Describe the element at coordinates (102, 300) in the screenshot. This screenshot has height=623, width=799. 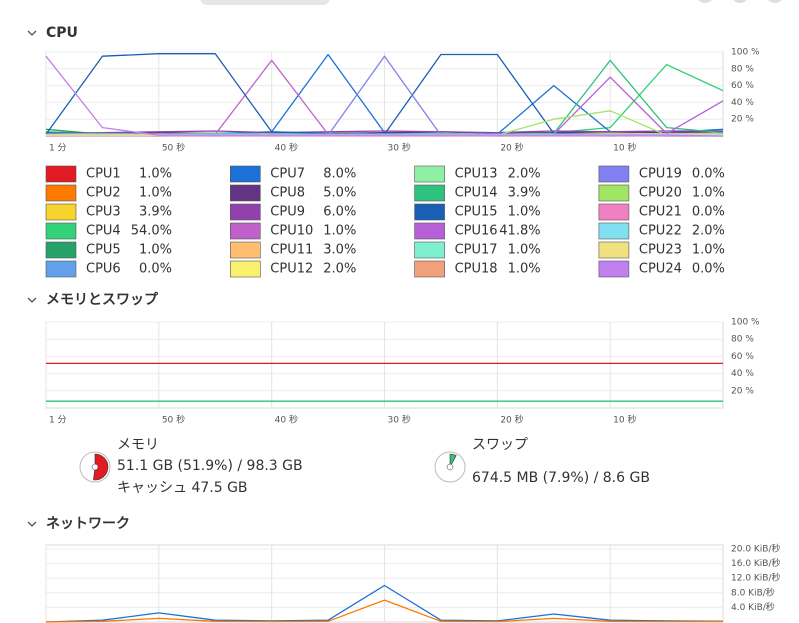
I see `section-heading: メモリとスワップ` at that location.